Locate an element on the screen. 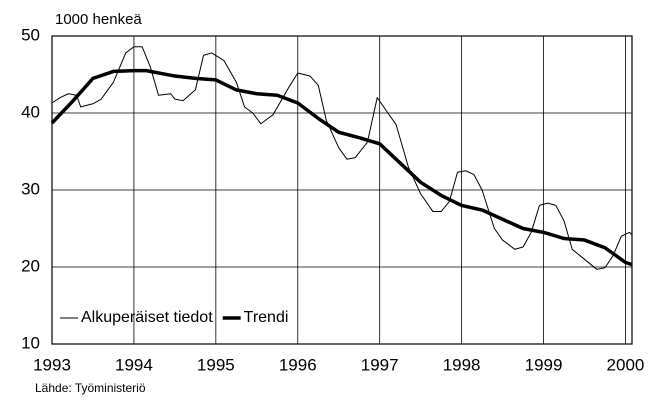 The width and height of the screenshot is (648, 400). x-tick-label: 1999 is located at coordinates (544, 364).